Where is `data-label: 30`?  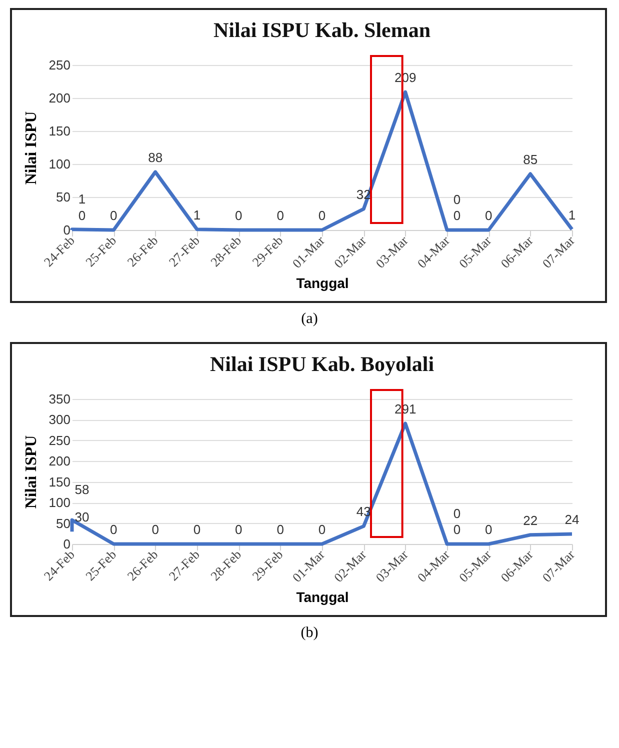 data-label: 30 is located at coordinates (82, 517).